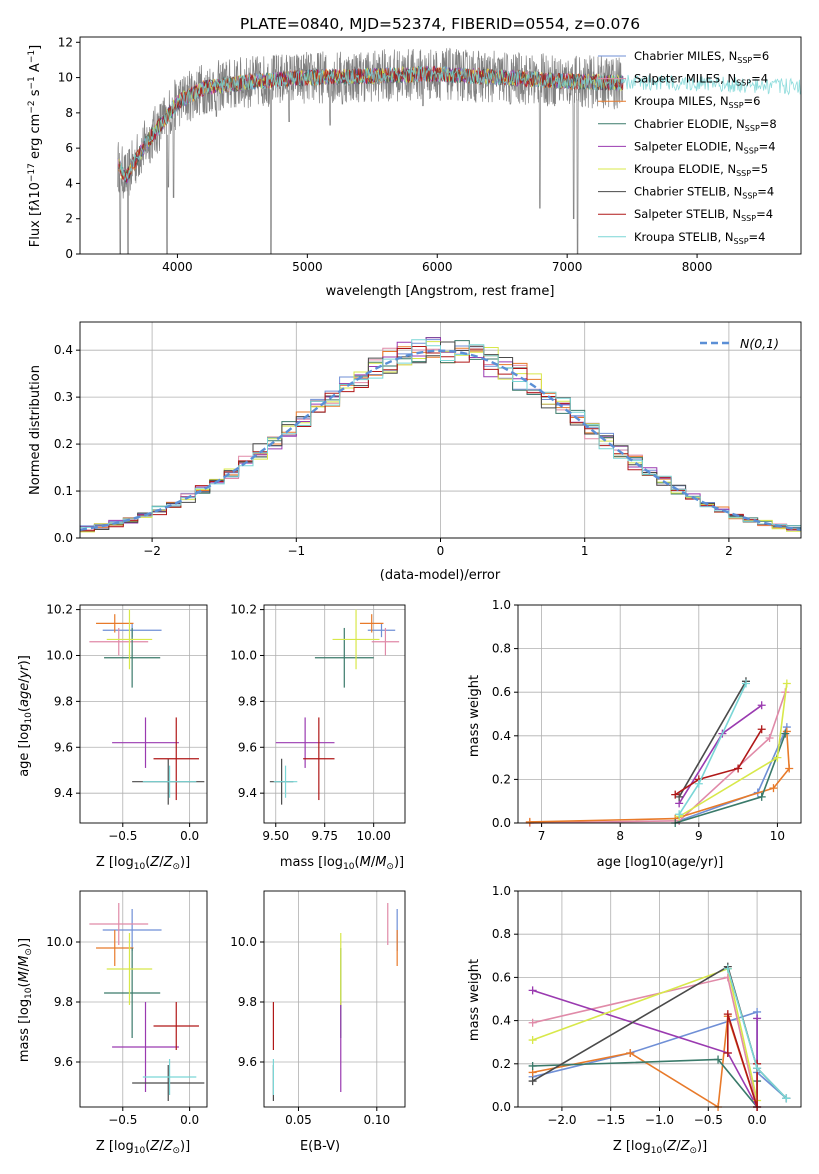 The width and height of the screenshot is (819, 1174). Describe the element at coordinates (65, 78) in the screenshot. I see `y-tick-label: 10` at that location.